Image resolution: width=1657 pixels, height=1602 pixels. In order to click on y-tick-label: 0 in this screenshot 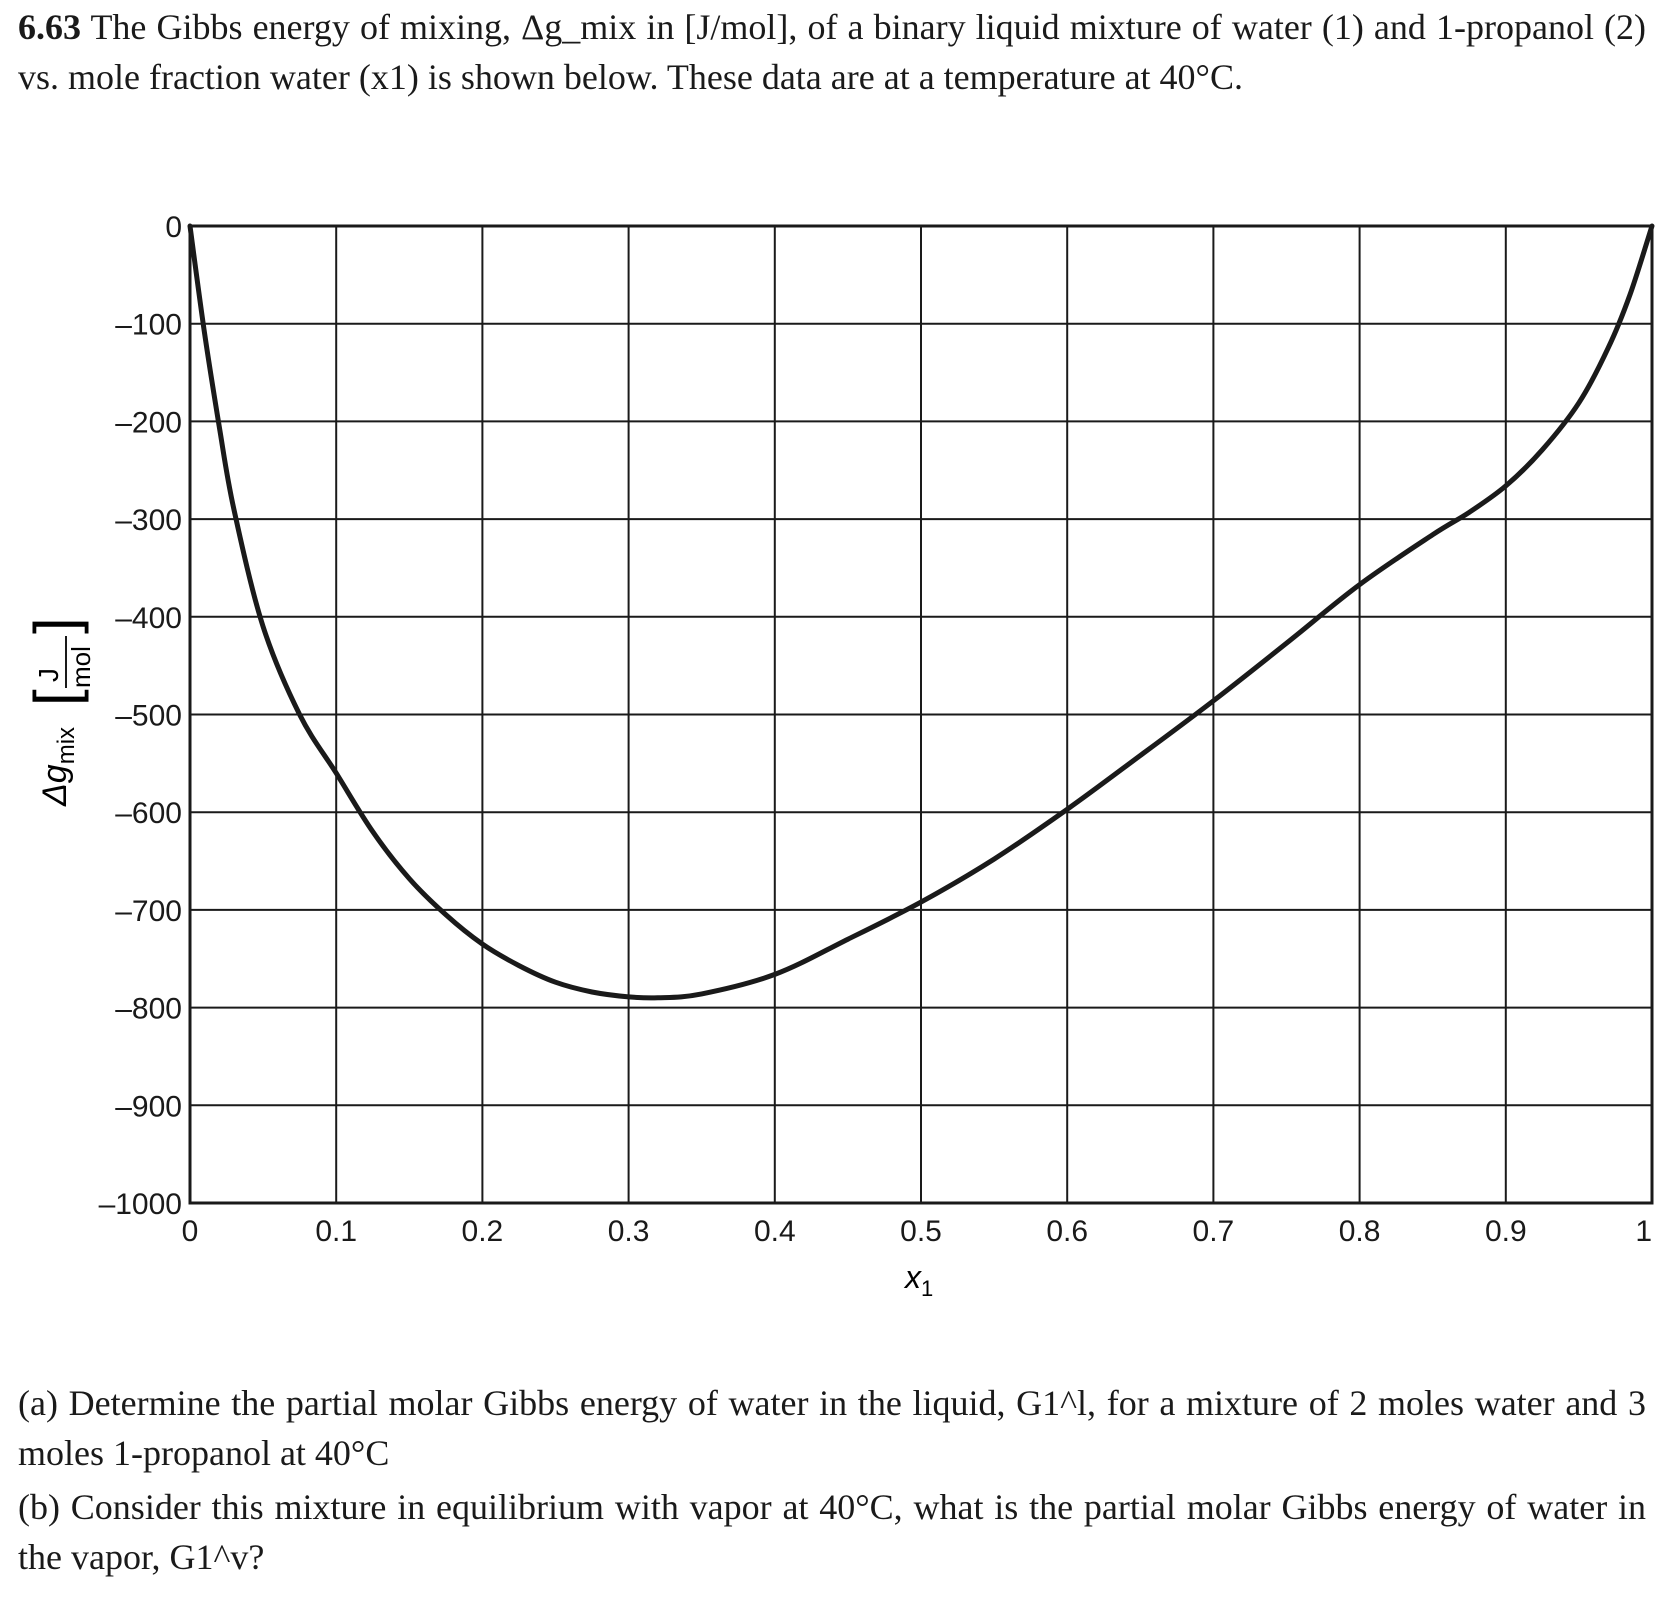, I will do `click(173, 227)`.